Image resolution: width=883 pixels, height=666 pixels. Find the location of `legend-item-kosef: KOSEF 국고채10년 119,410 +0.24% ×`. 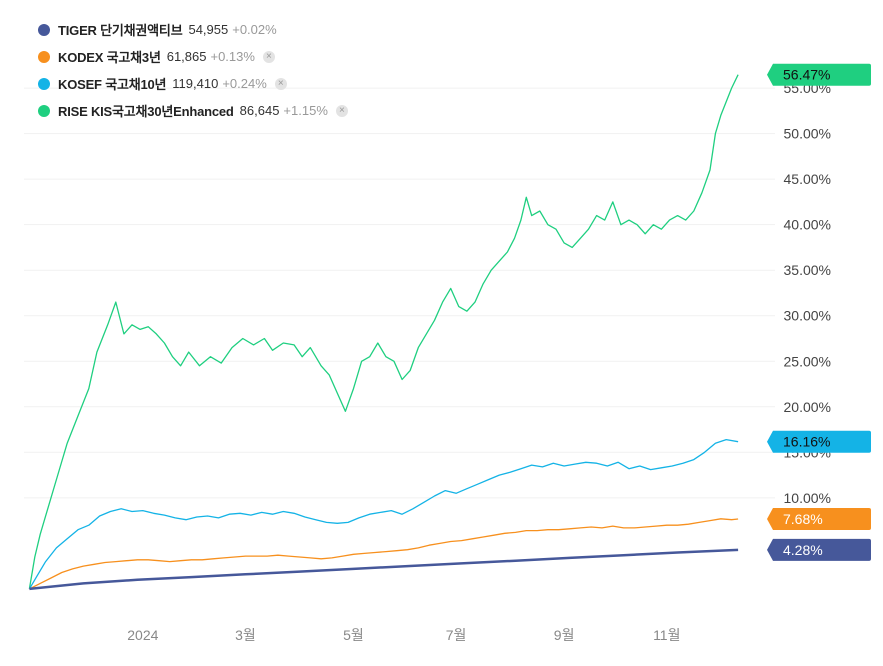

legend-item-kosef: KOSEF 국고채10년 119,410 +0.24% × is located at coordinates (193, 83).